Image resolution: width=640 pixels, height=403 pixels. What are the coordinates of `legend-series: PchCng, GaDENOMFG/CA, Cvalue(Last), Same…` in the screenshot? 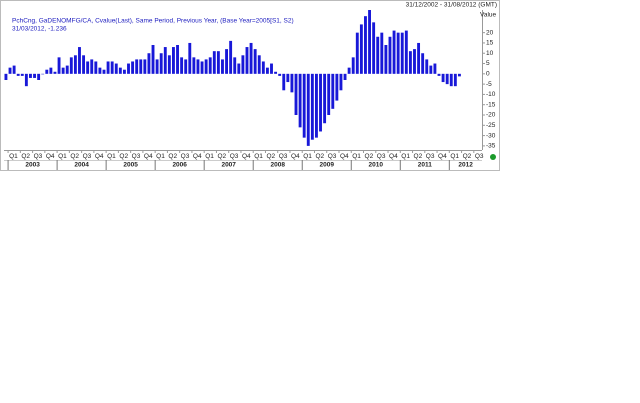 It's located at (153, 21).